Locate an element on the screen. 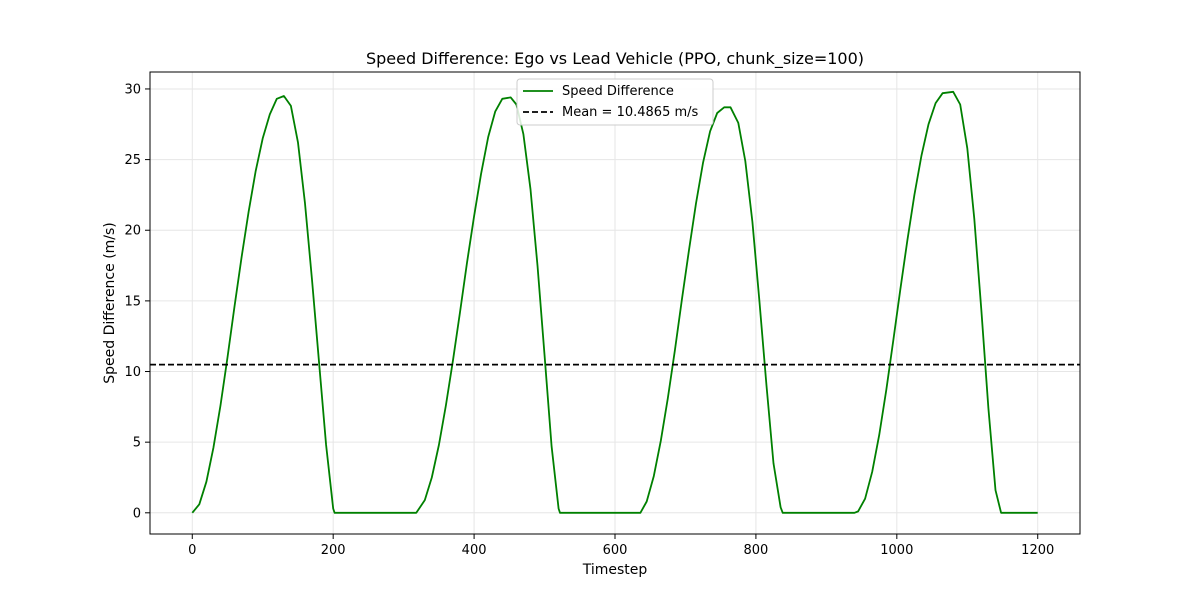 The image size is (1200, 600). legend-box is located at coordinates (615, 102).